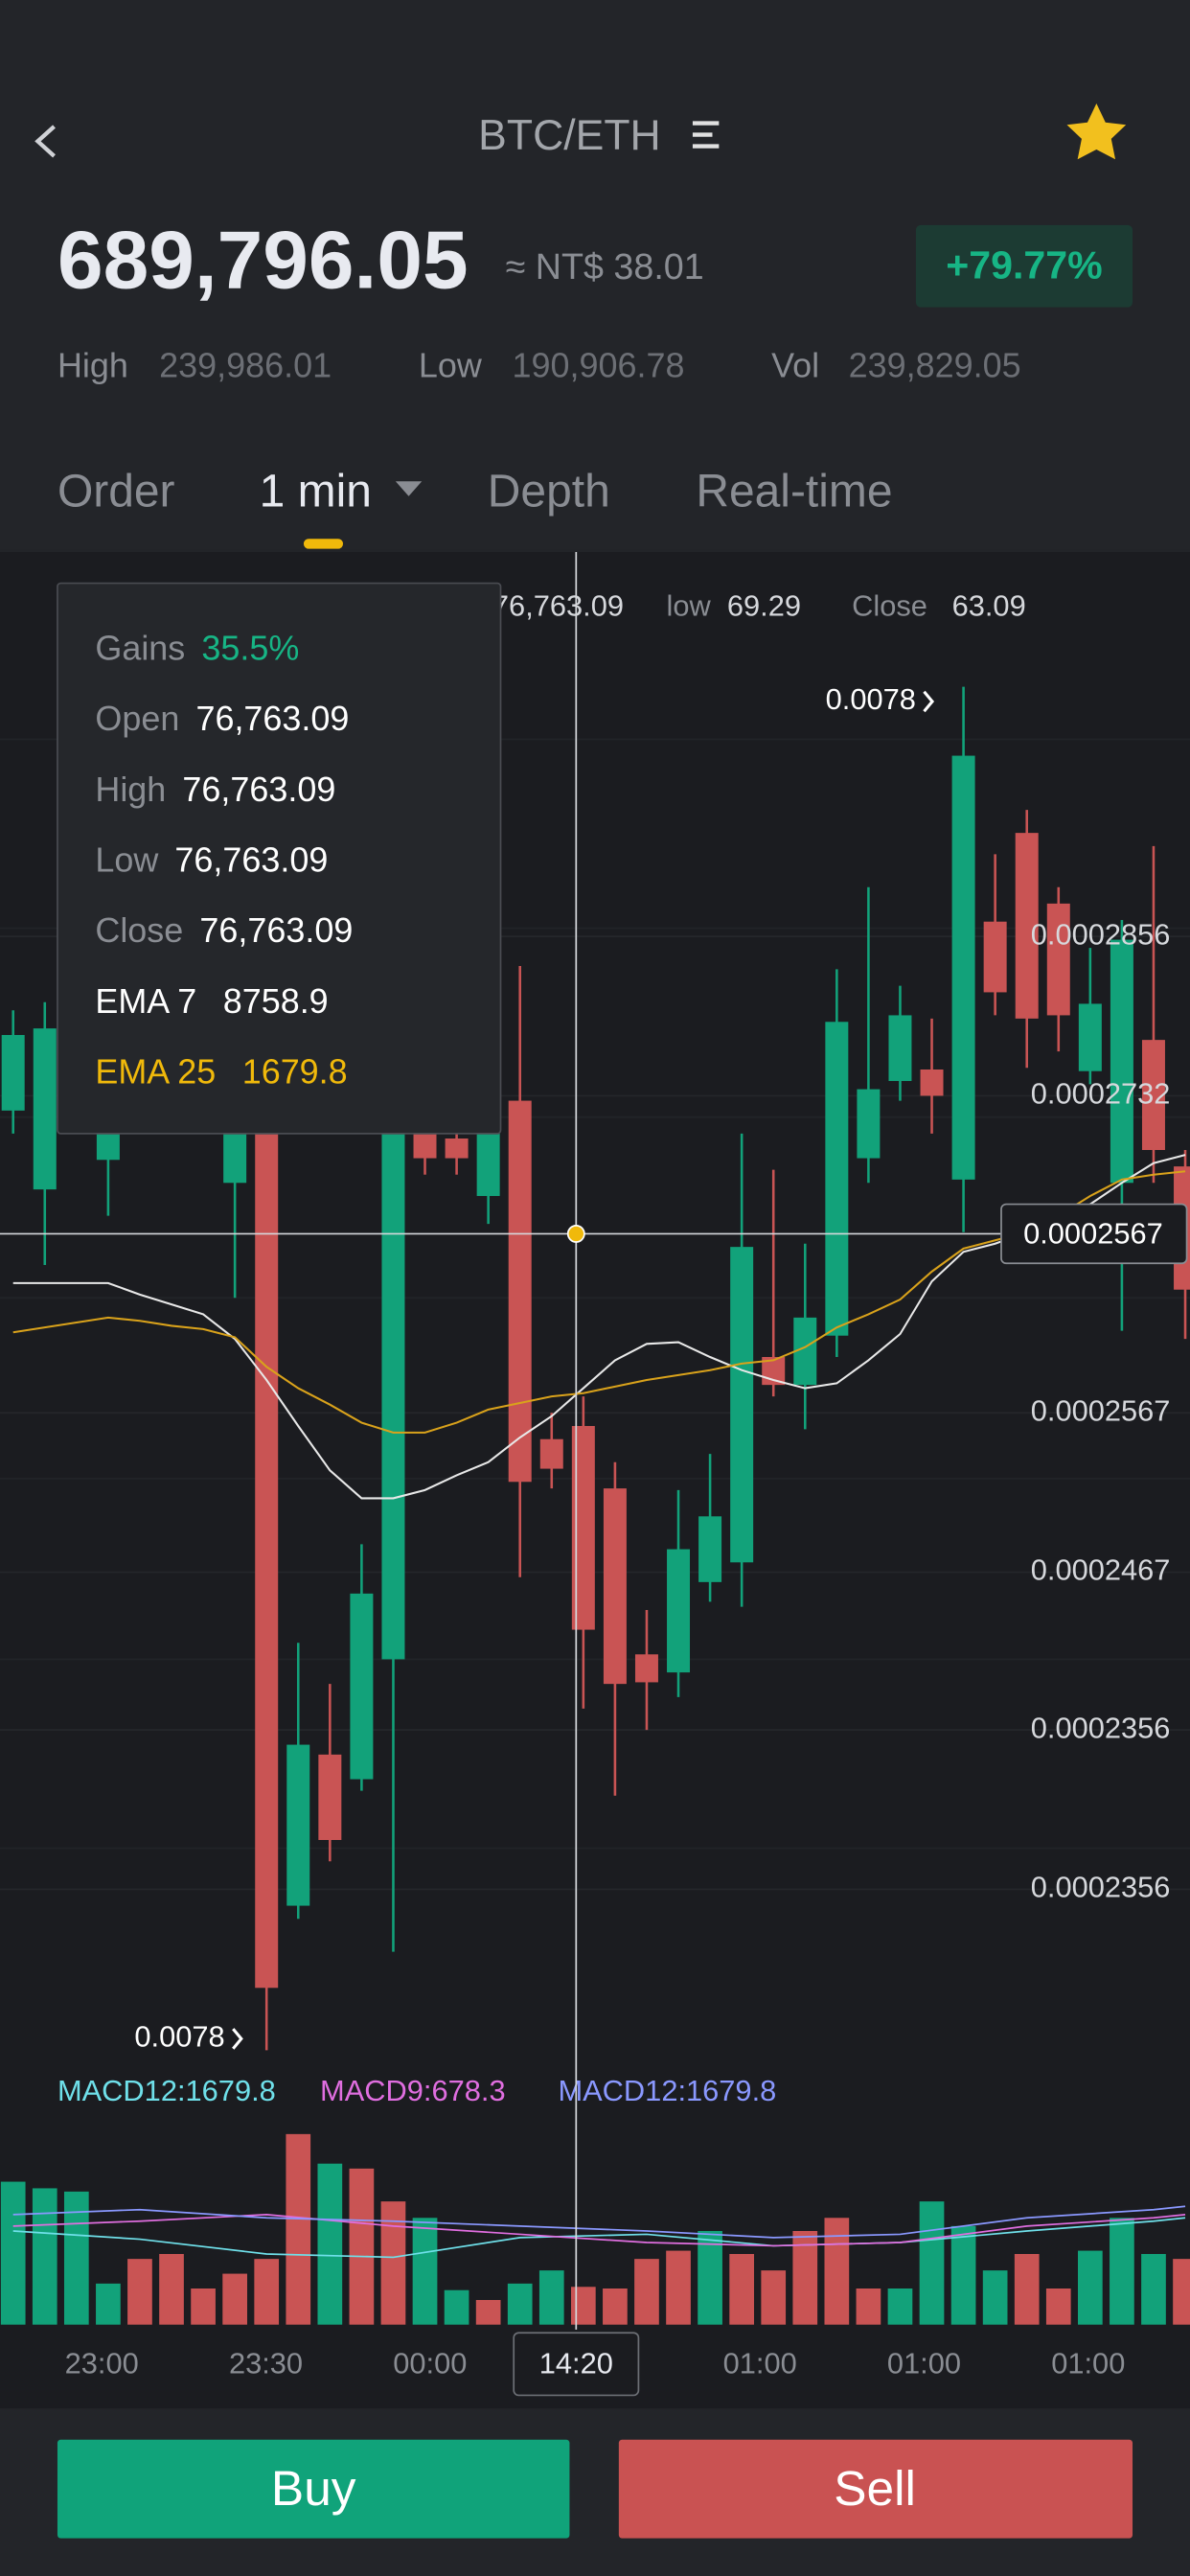 The height and width of the screenshot is (2576, 1190). What do you see at coordinates (127, 859) in the screenshot?
I see `tooltip-label: Low` at bounding box center [127, 859].